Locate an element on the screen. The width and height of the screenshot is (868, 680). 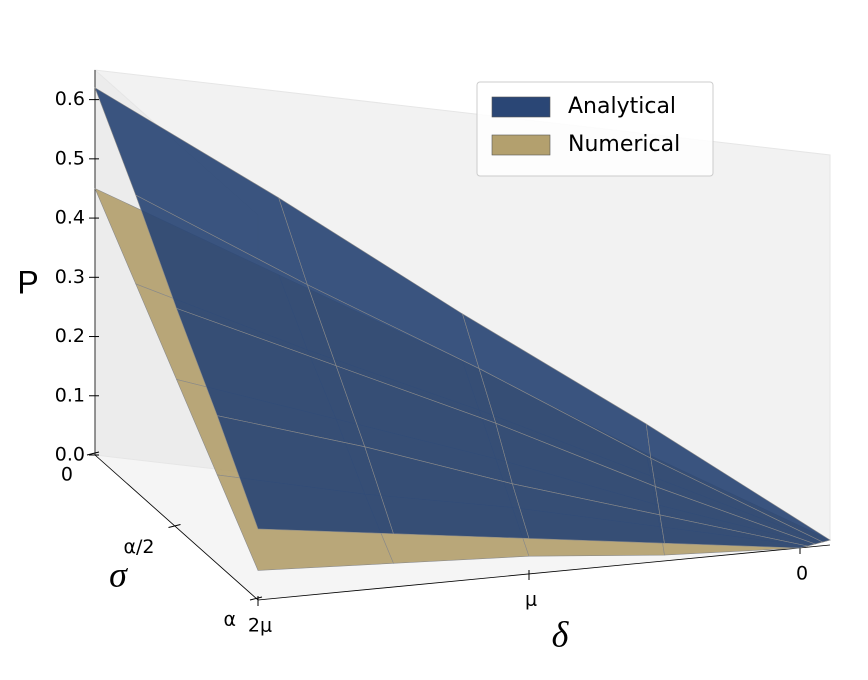
legend-label: Numerical is located at coordinates (624, 144).